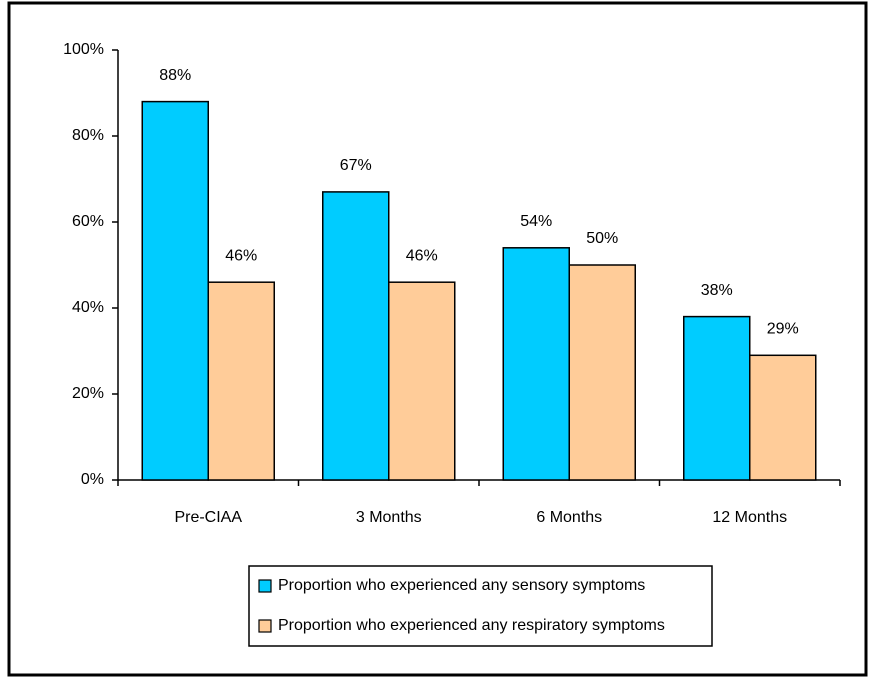 This screenshot has width=872, height=680. Describe the element at coordinates (88, 221) in the screenshot. I see `y-tick-label: 60%` at that location.